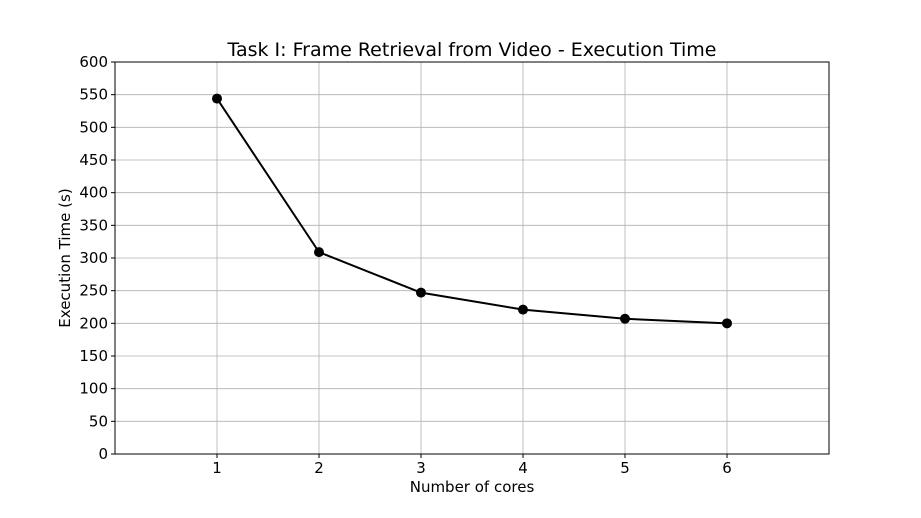 This screenshot has width=921, height=518. Describe the element at coordinates (217, 468) in the screenshot. I see `x-tick-label: 1` at that location.